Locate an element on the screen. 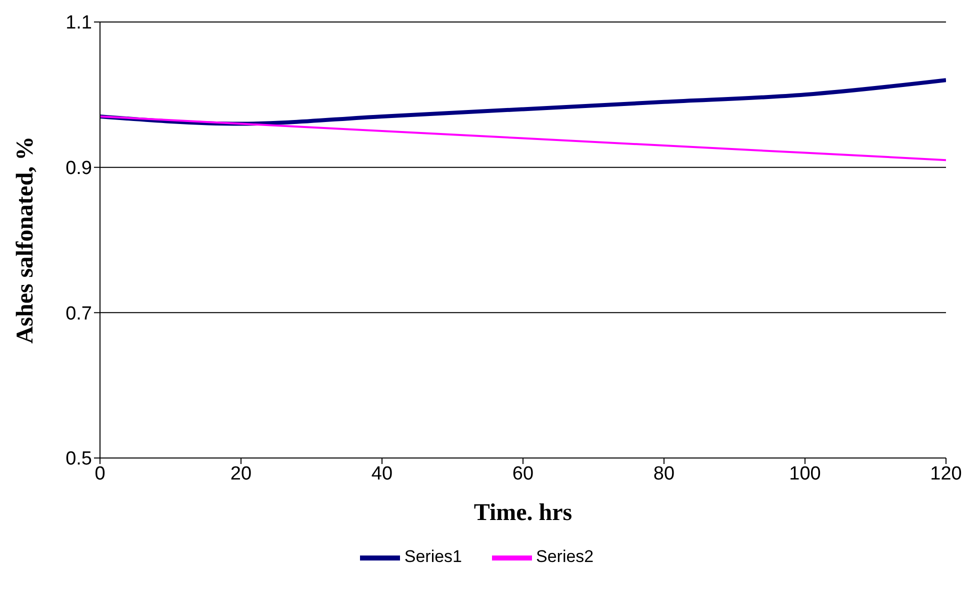  legend-label: Series2 is located at coordinates (565, 556).